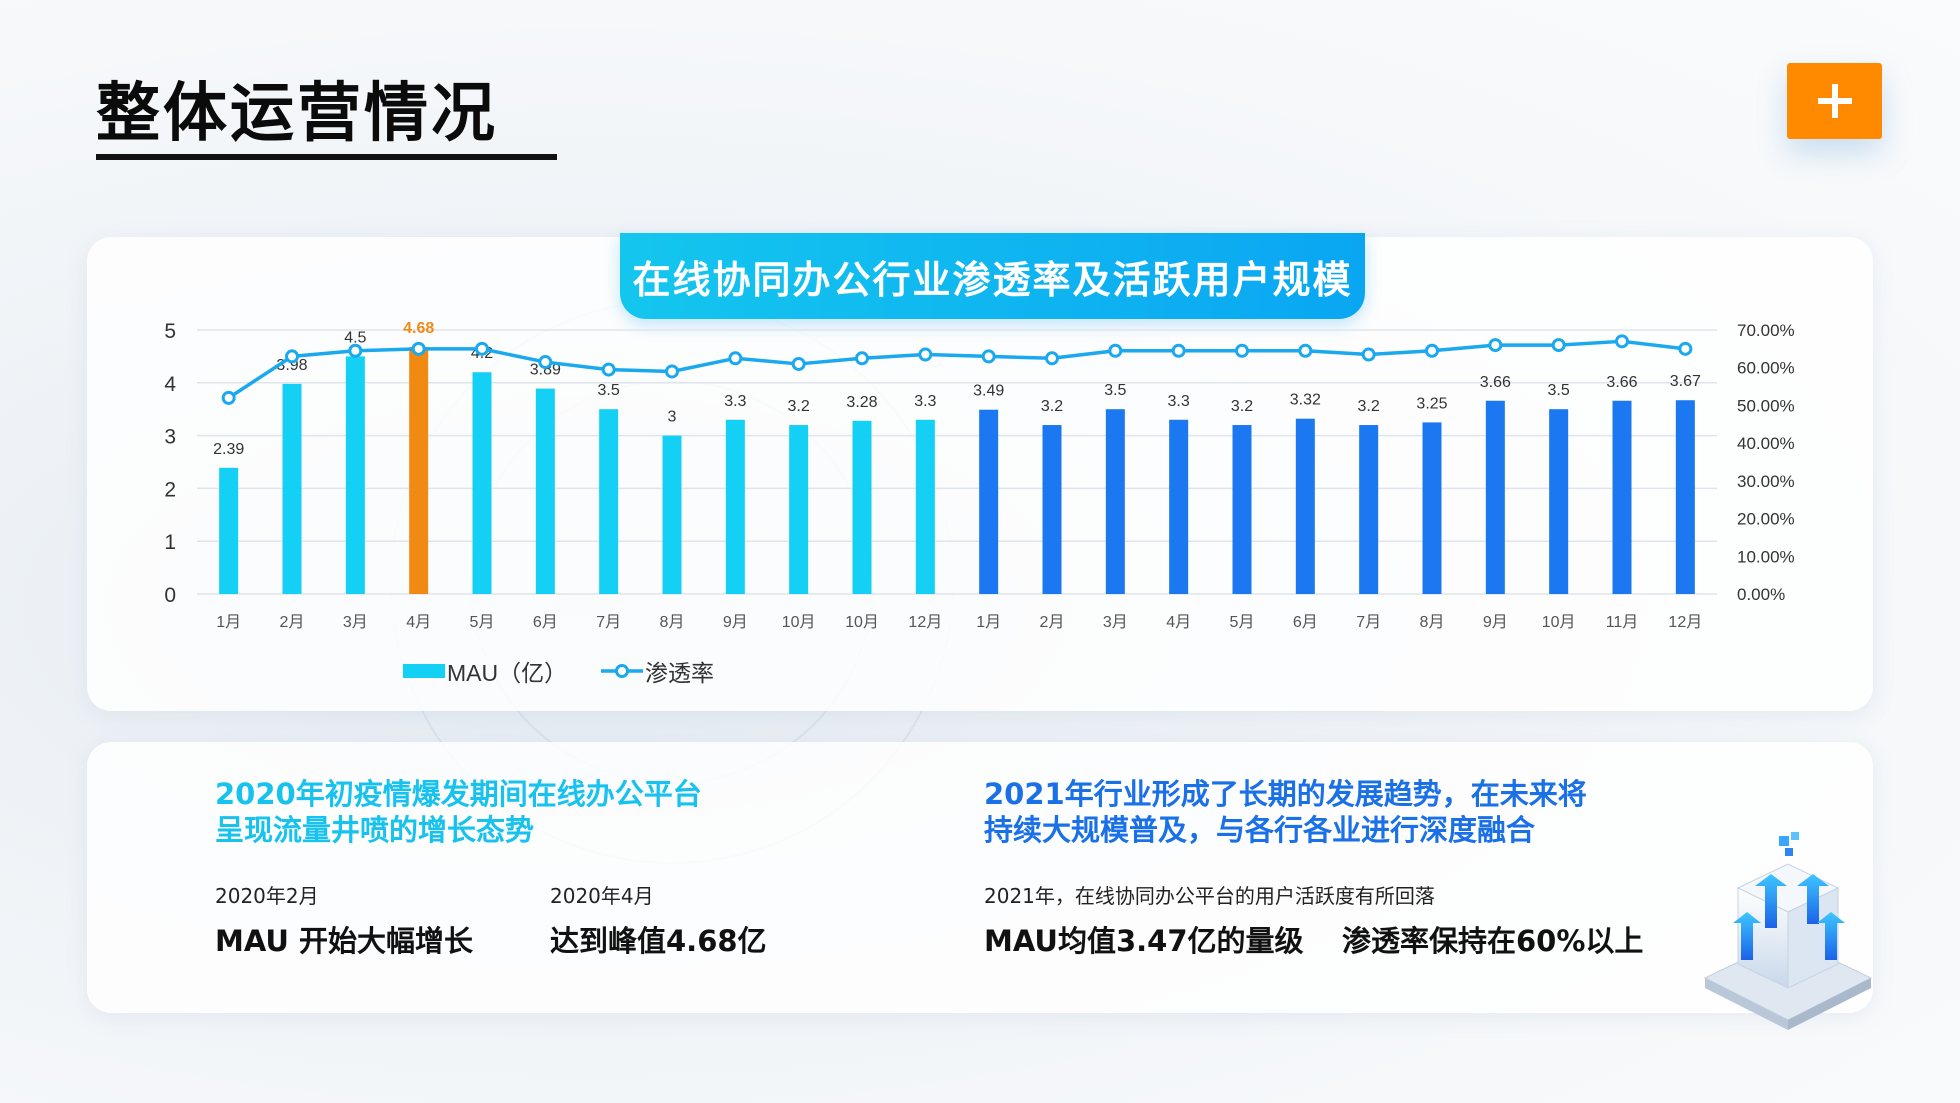 This screenshot has height=1103, width=1960. I want to click on fact-mau-growth: MAU 开始大幅增长, so click(344, 941).